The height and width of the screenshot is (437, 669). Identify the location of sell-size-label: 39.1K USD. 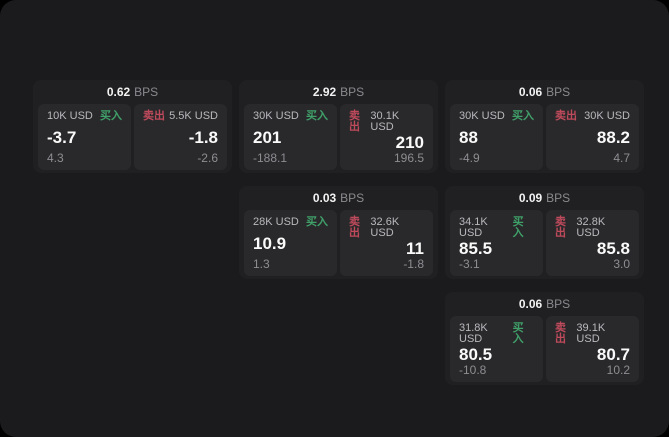
(591, 333).